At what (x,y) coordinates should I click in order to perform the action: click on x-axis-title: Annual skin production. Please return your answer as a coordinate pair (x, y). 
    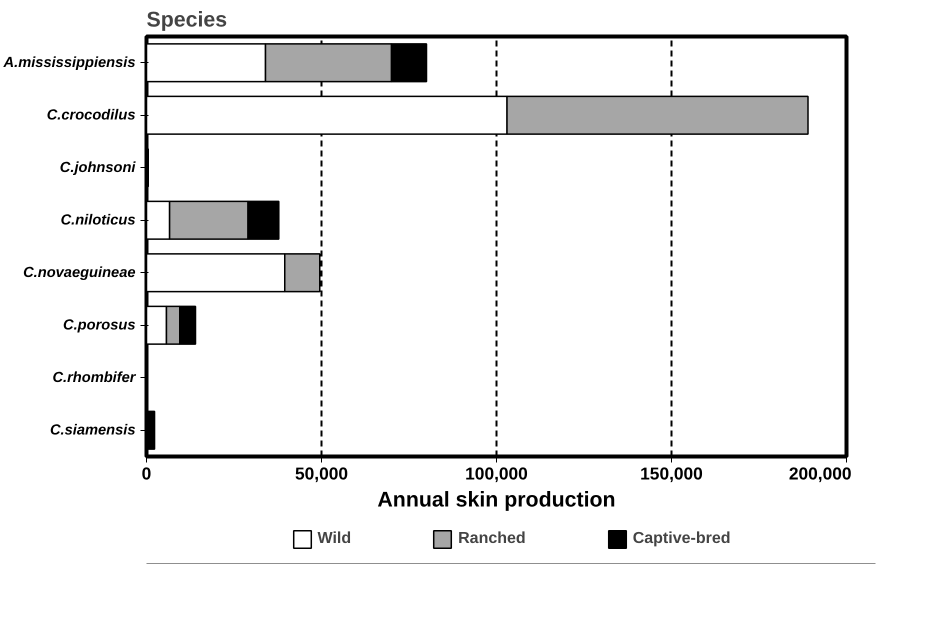
    Looking at the image, I should click on (496, 500).